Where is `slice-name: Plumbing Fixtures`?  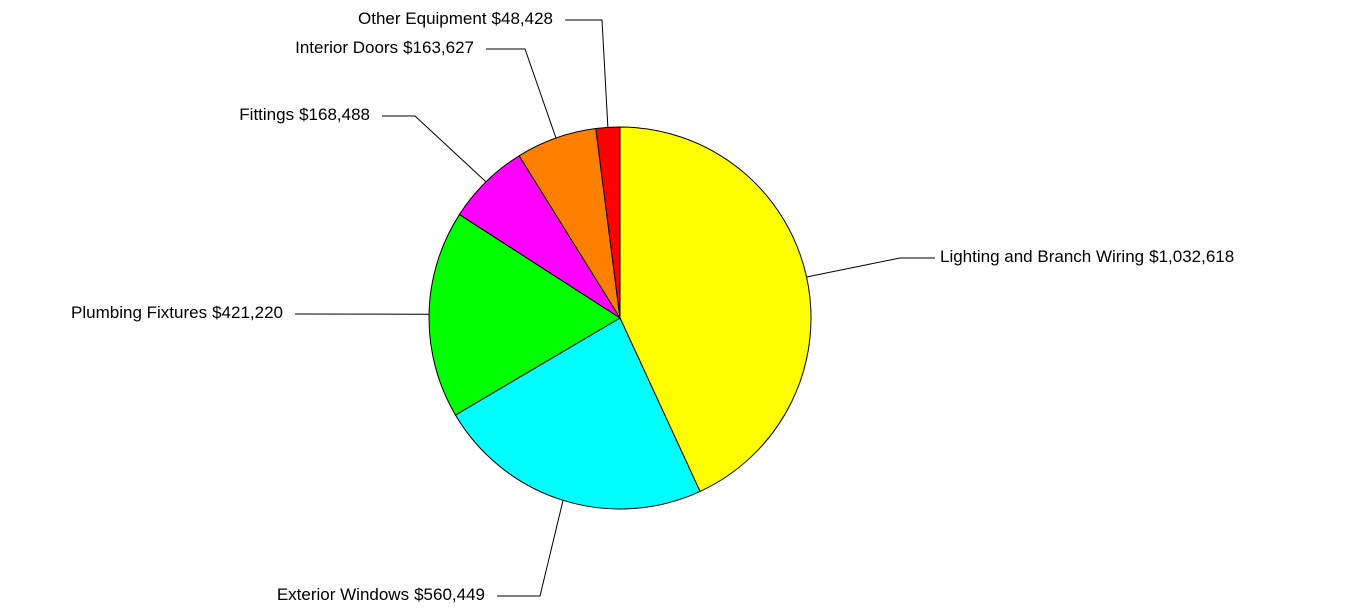 slice-name: Plumbing Fixtures is located at coordinates (139, 312).